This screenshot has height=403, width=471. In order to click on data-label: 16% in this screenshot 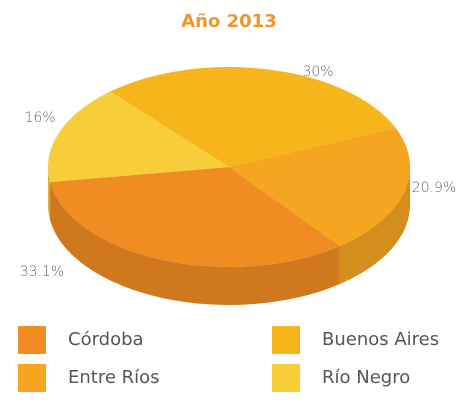, I will do `click(39, 118)`.